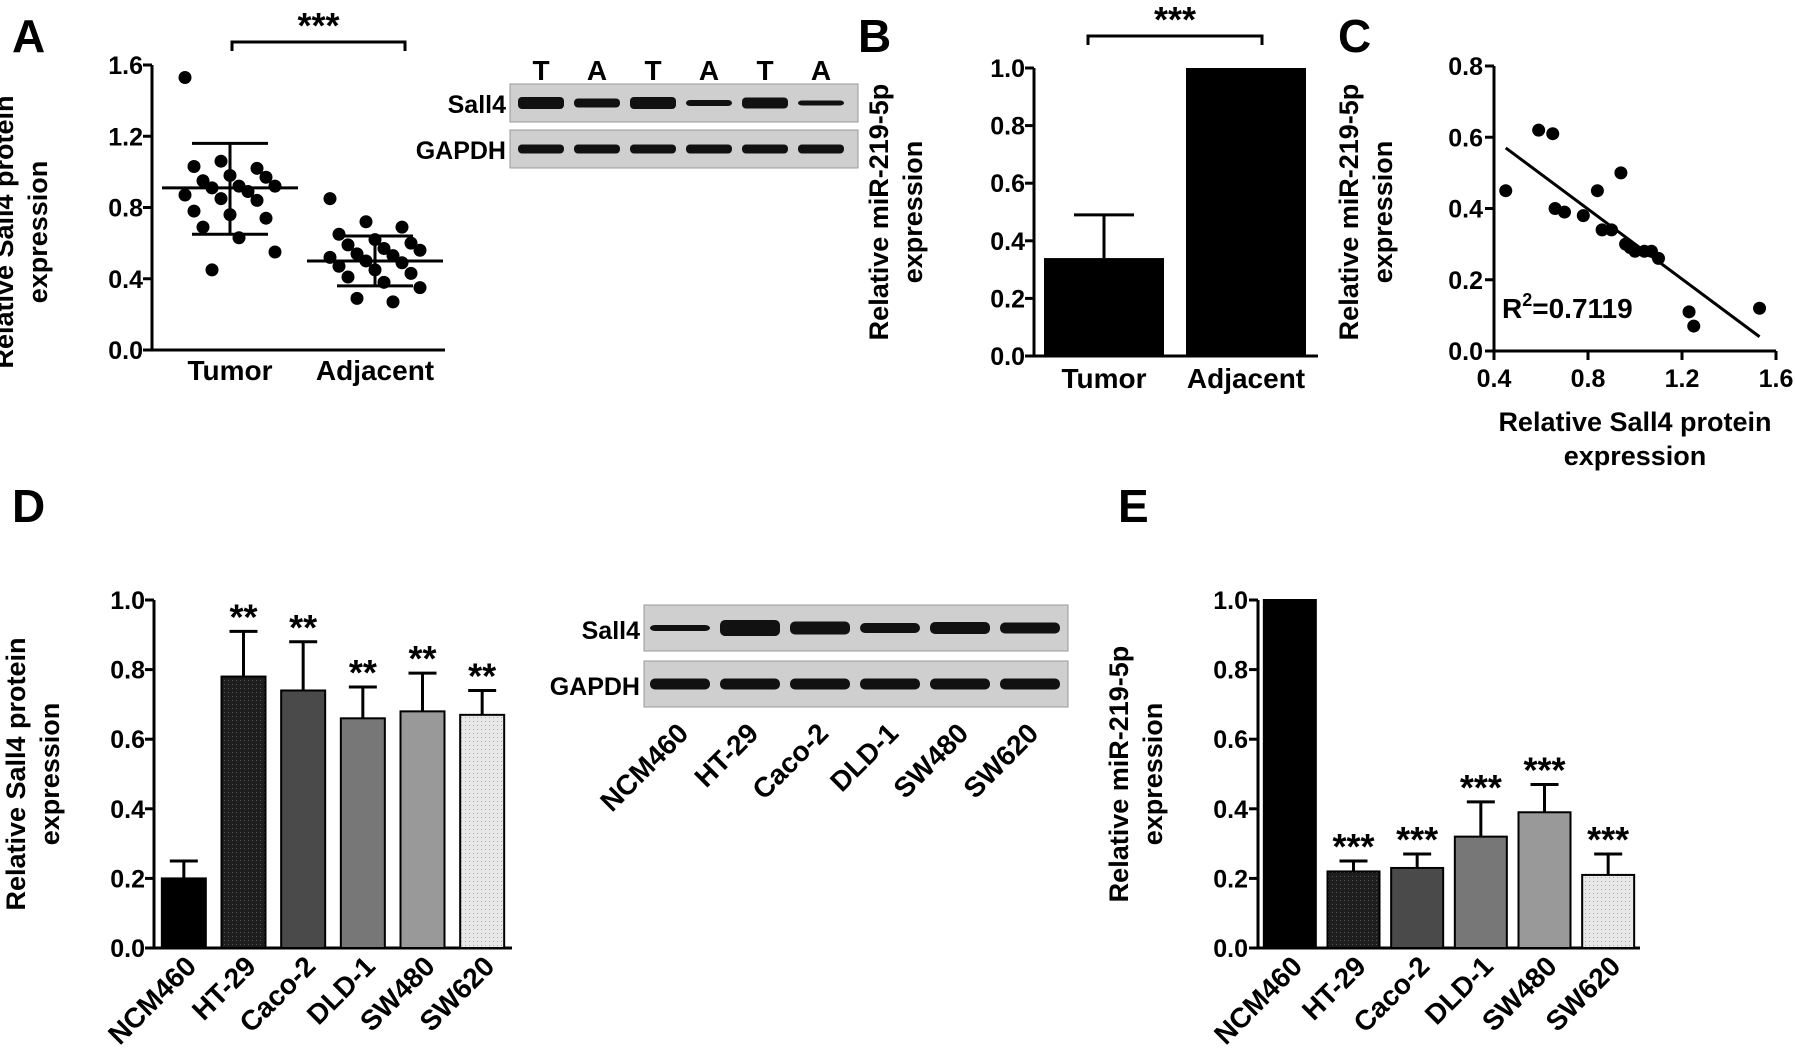 This screenshot has width=1795, height=1063. Describe the element at coordinates (1246, 212) in the screenshot. I see `panel-b-bar` at that location.